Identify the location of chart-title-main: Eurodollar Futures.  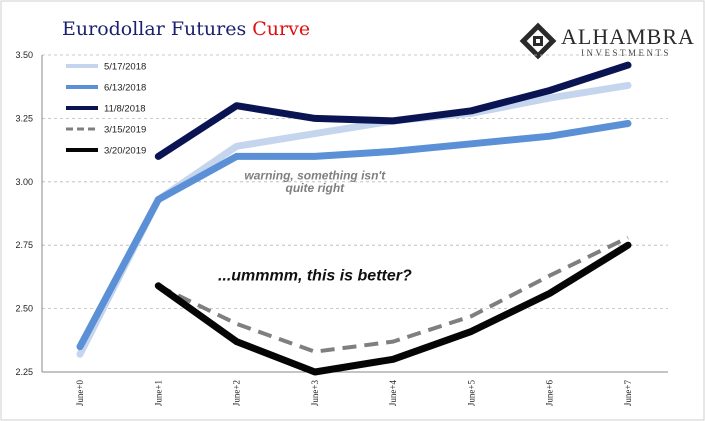
(157, 29).